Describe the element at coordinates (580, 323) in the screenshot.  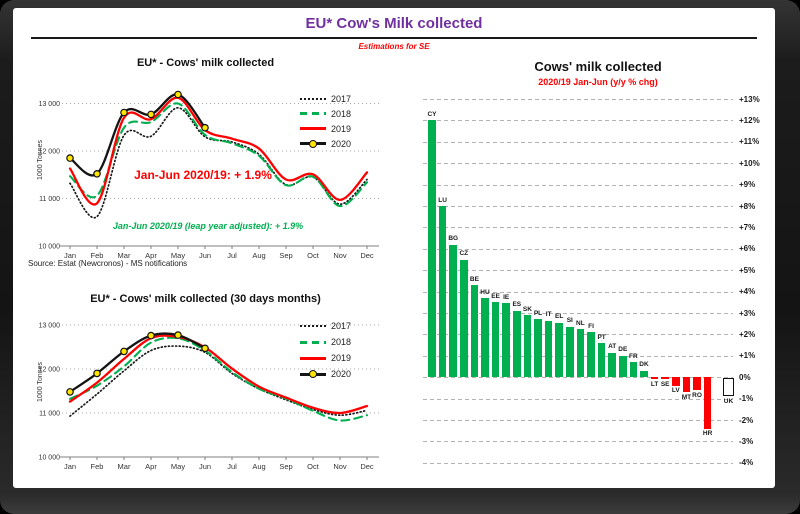
I see `bar-label-NL: NL` at that location.